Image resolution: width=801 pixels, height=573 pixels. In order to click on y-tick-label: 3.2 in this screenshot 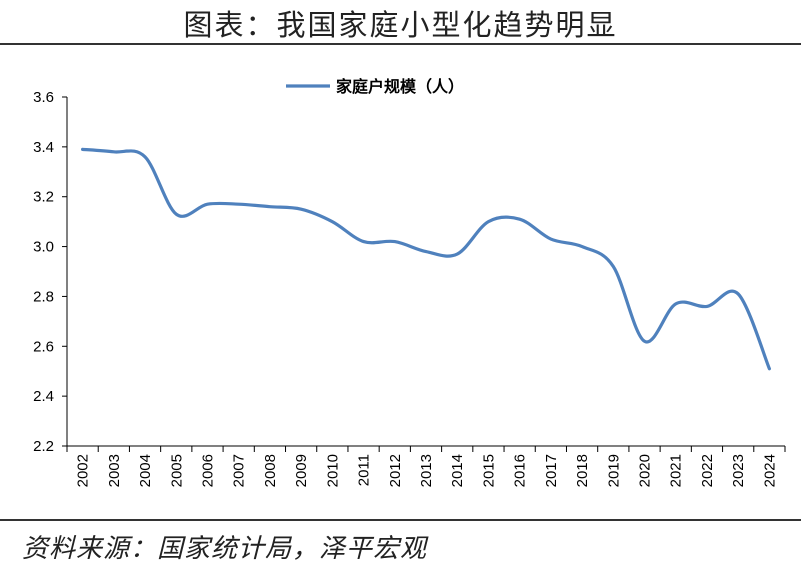, I will do `click(43, 197)`.